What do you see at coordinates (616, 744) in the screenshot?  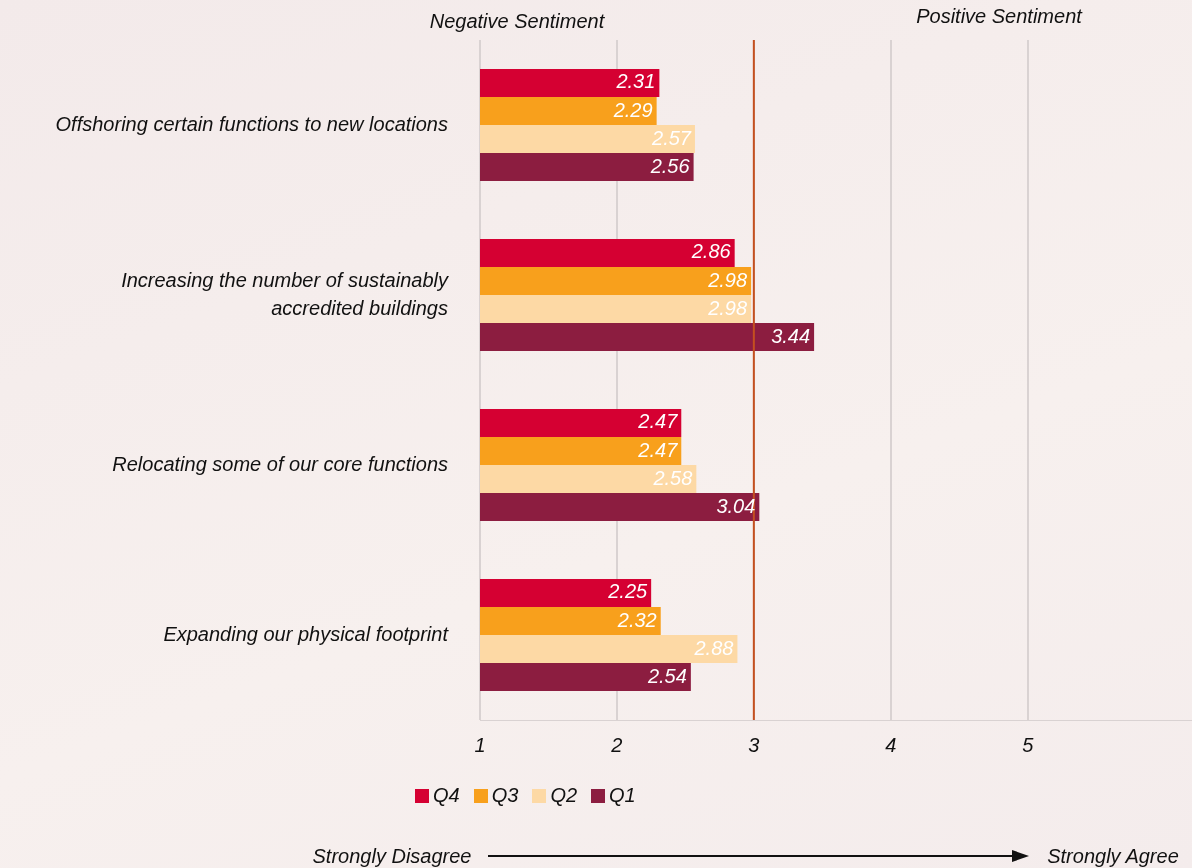 I see `x-tick-label: 2` at bounding box center [616, 744].